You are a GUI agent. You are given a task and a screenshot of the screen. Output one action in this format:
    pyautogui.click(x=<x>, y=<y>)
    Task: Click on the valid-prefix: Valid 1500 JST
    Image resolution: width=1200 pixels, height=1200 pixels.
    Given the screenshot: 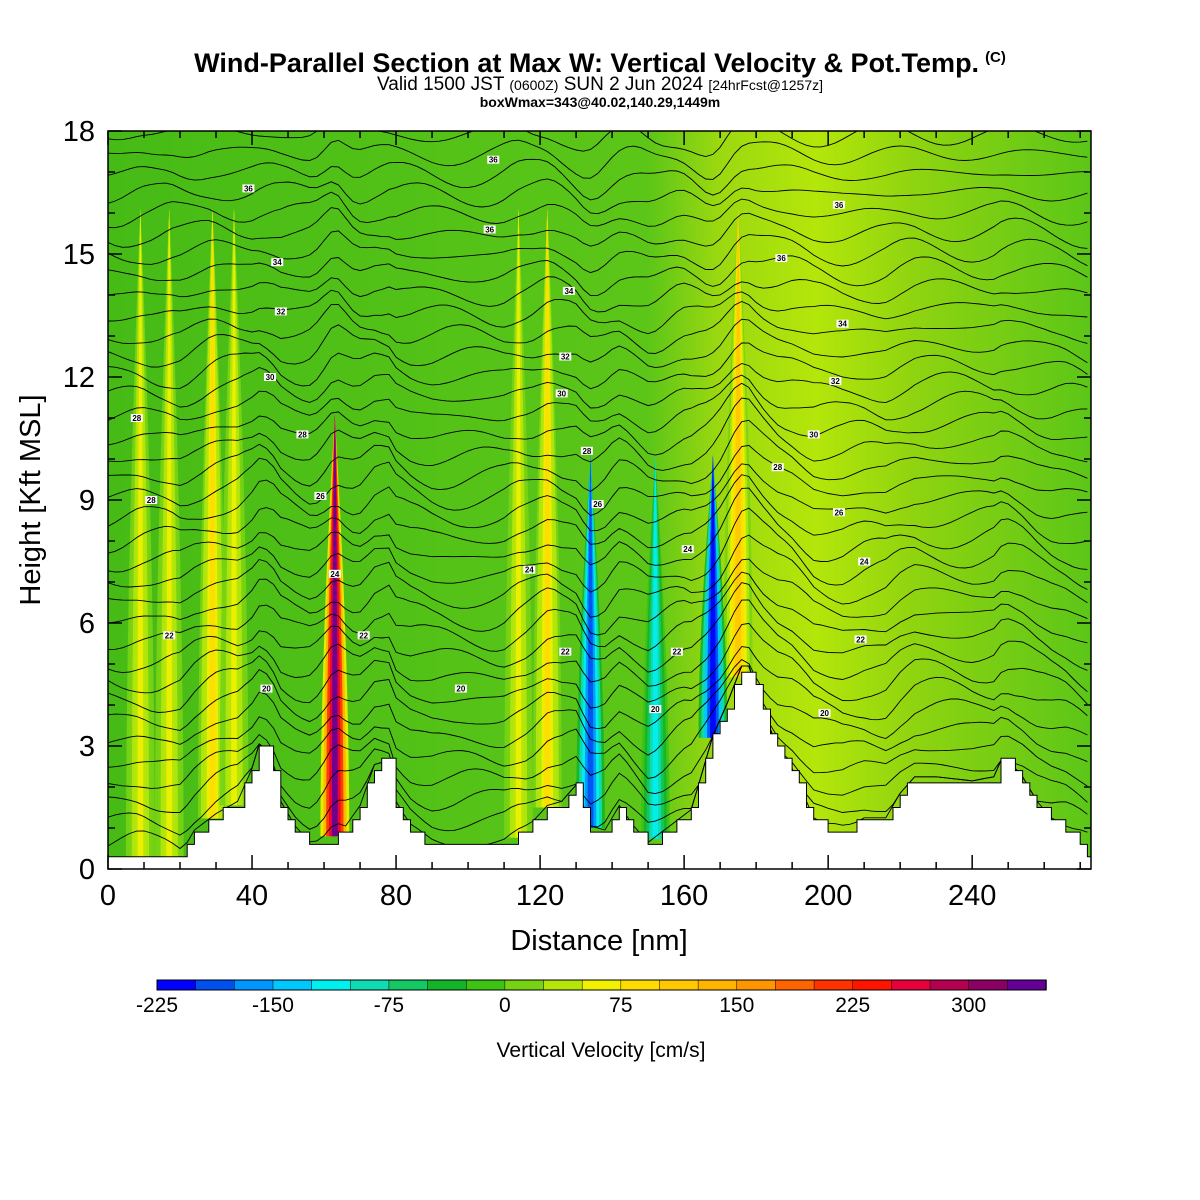 What is the action you would take?
    pyautogui.click(x=440, y=84)
    